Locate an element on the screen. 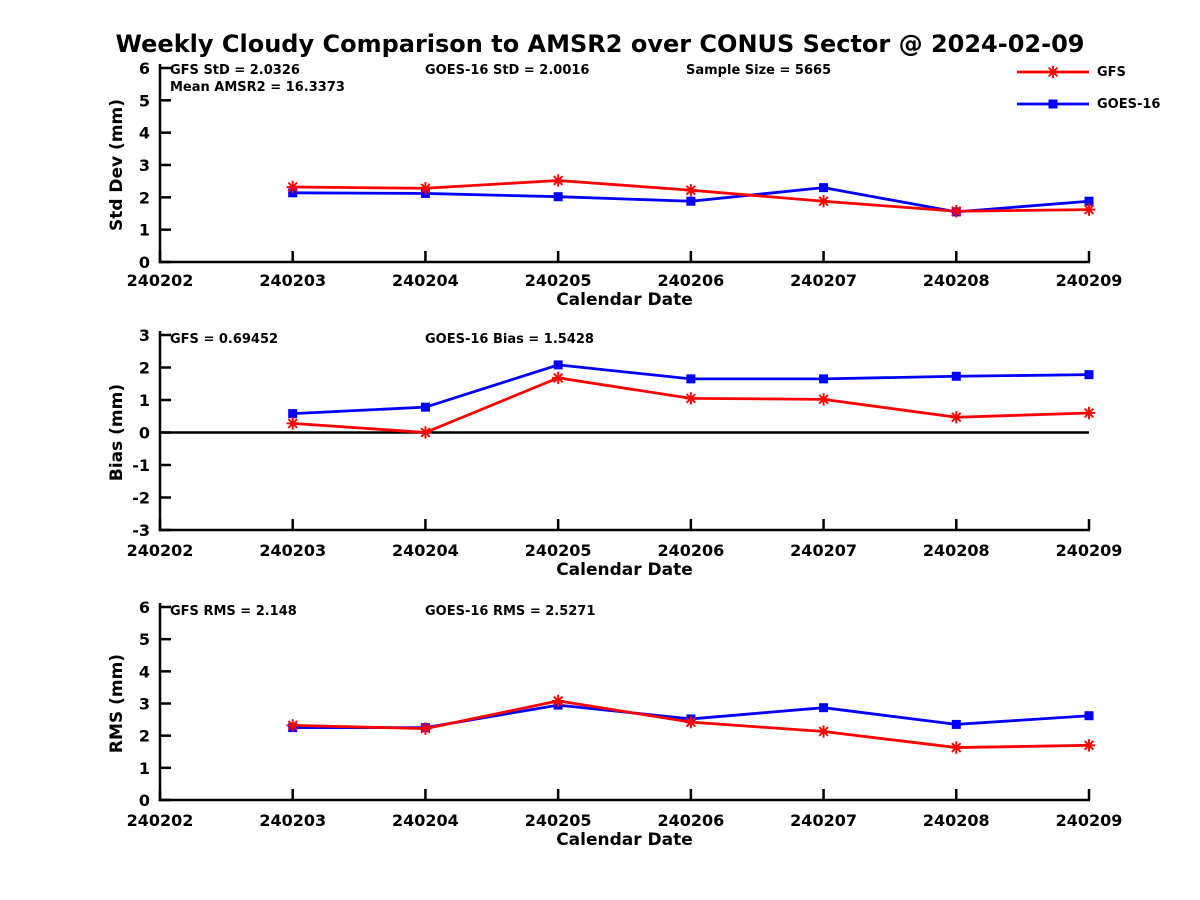  y-axis-title: Std Dev (mm) is located at coordinates (117, 165).